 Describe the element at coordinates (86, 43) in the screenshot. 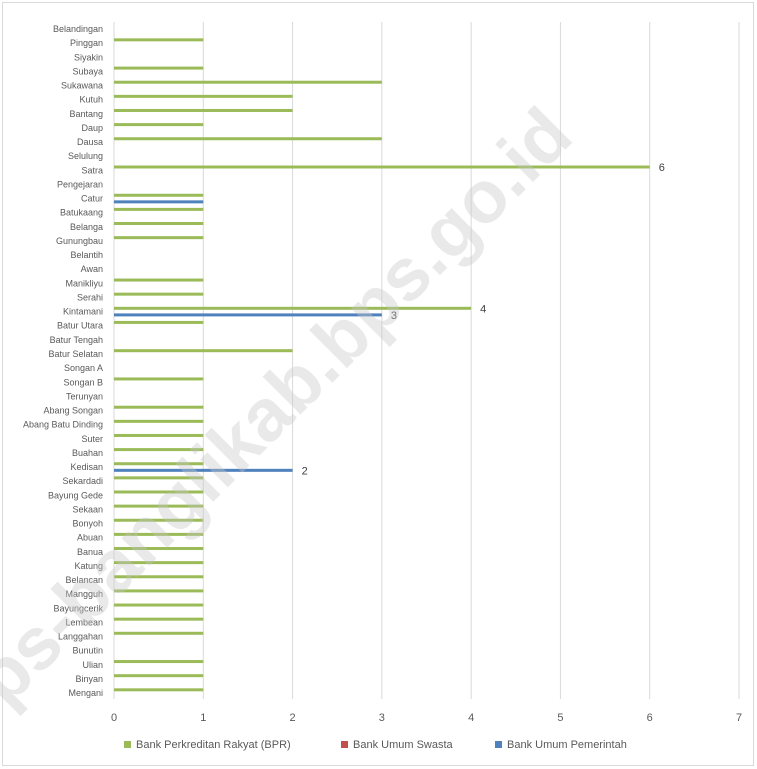

I see `category-label: Pinggan` at that location.